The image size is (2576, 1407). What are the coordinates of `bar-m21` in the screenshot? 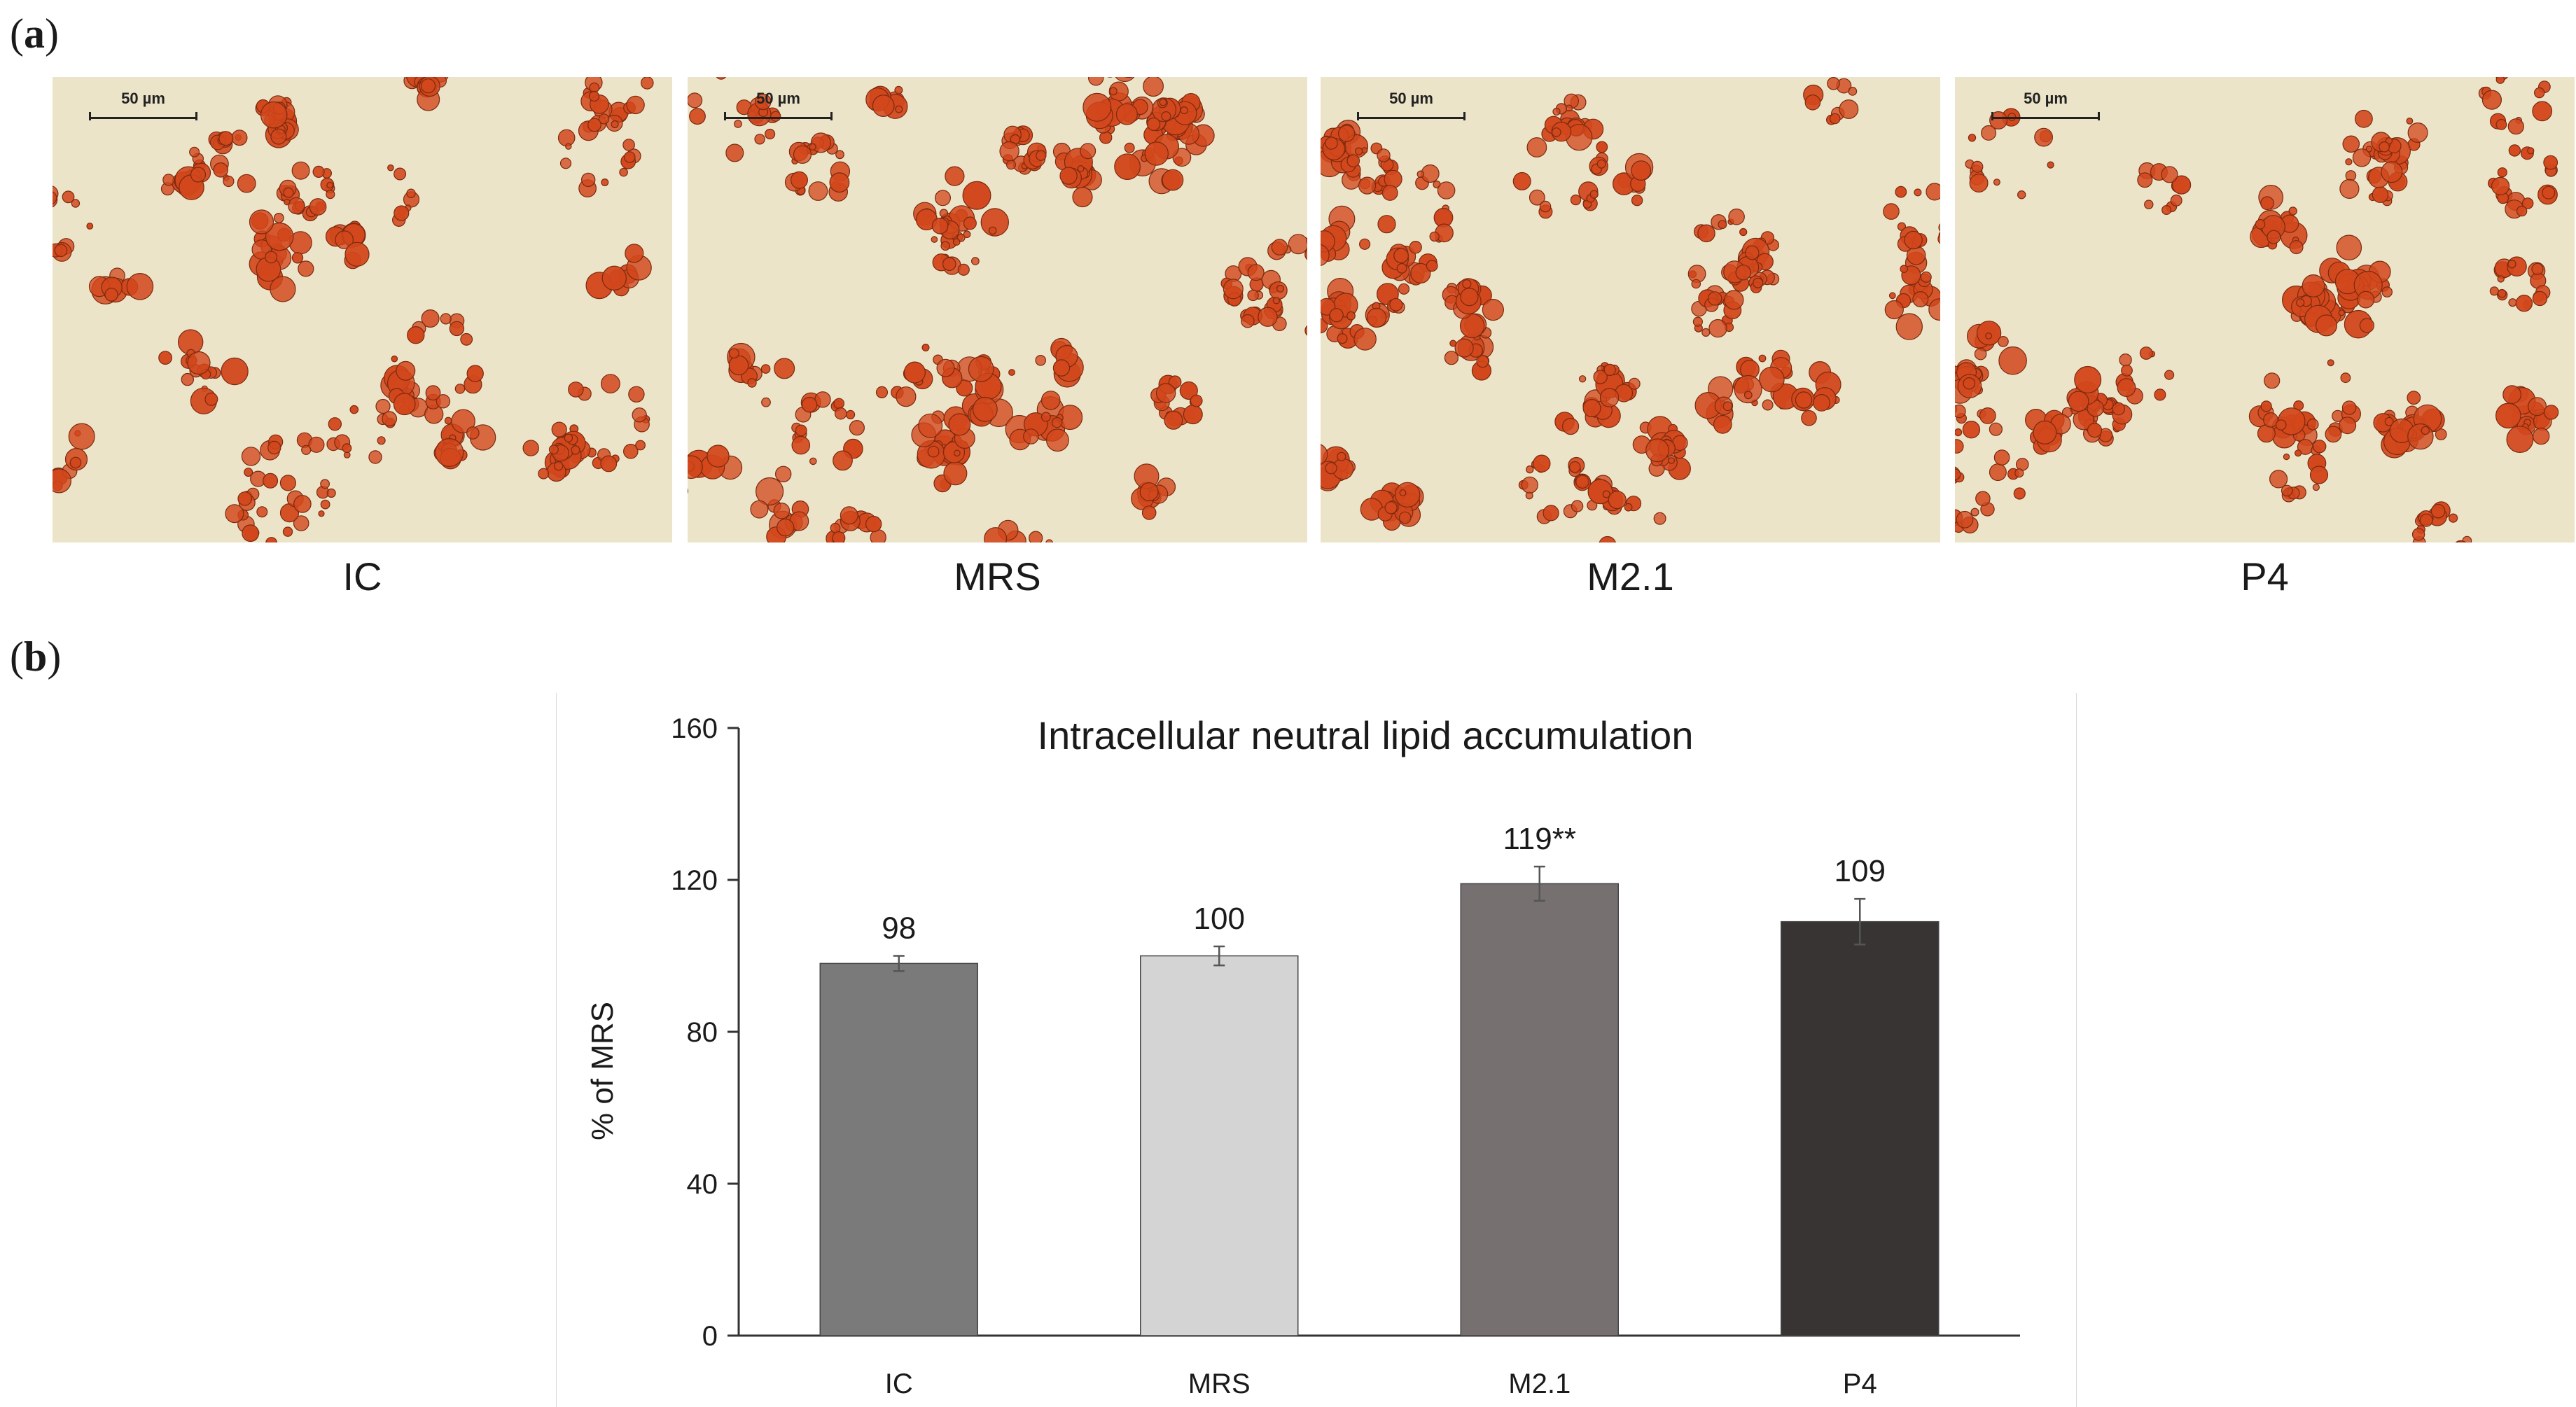 It's located at (1539, 1109).